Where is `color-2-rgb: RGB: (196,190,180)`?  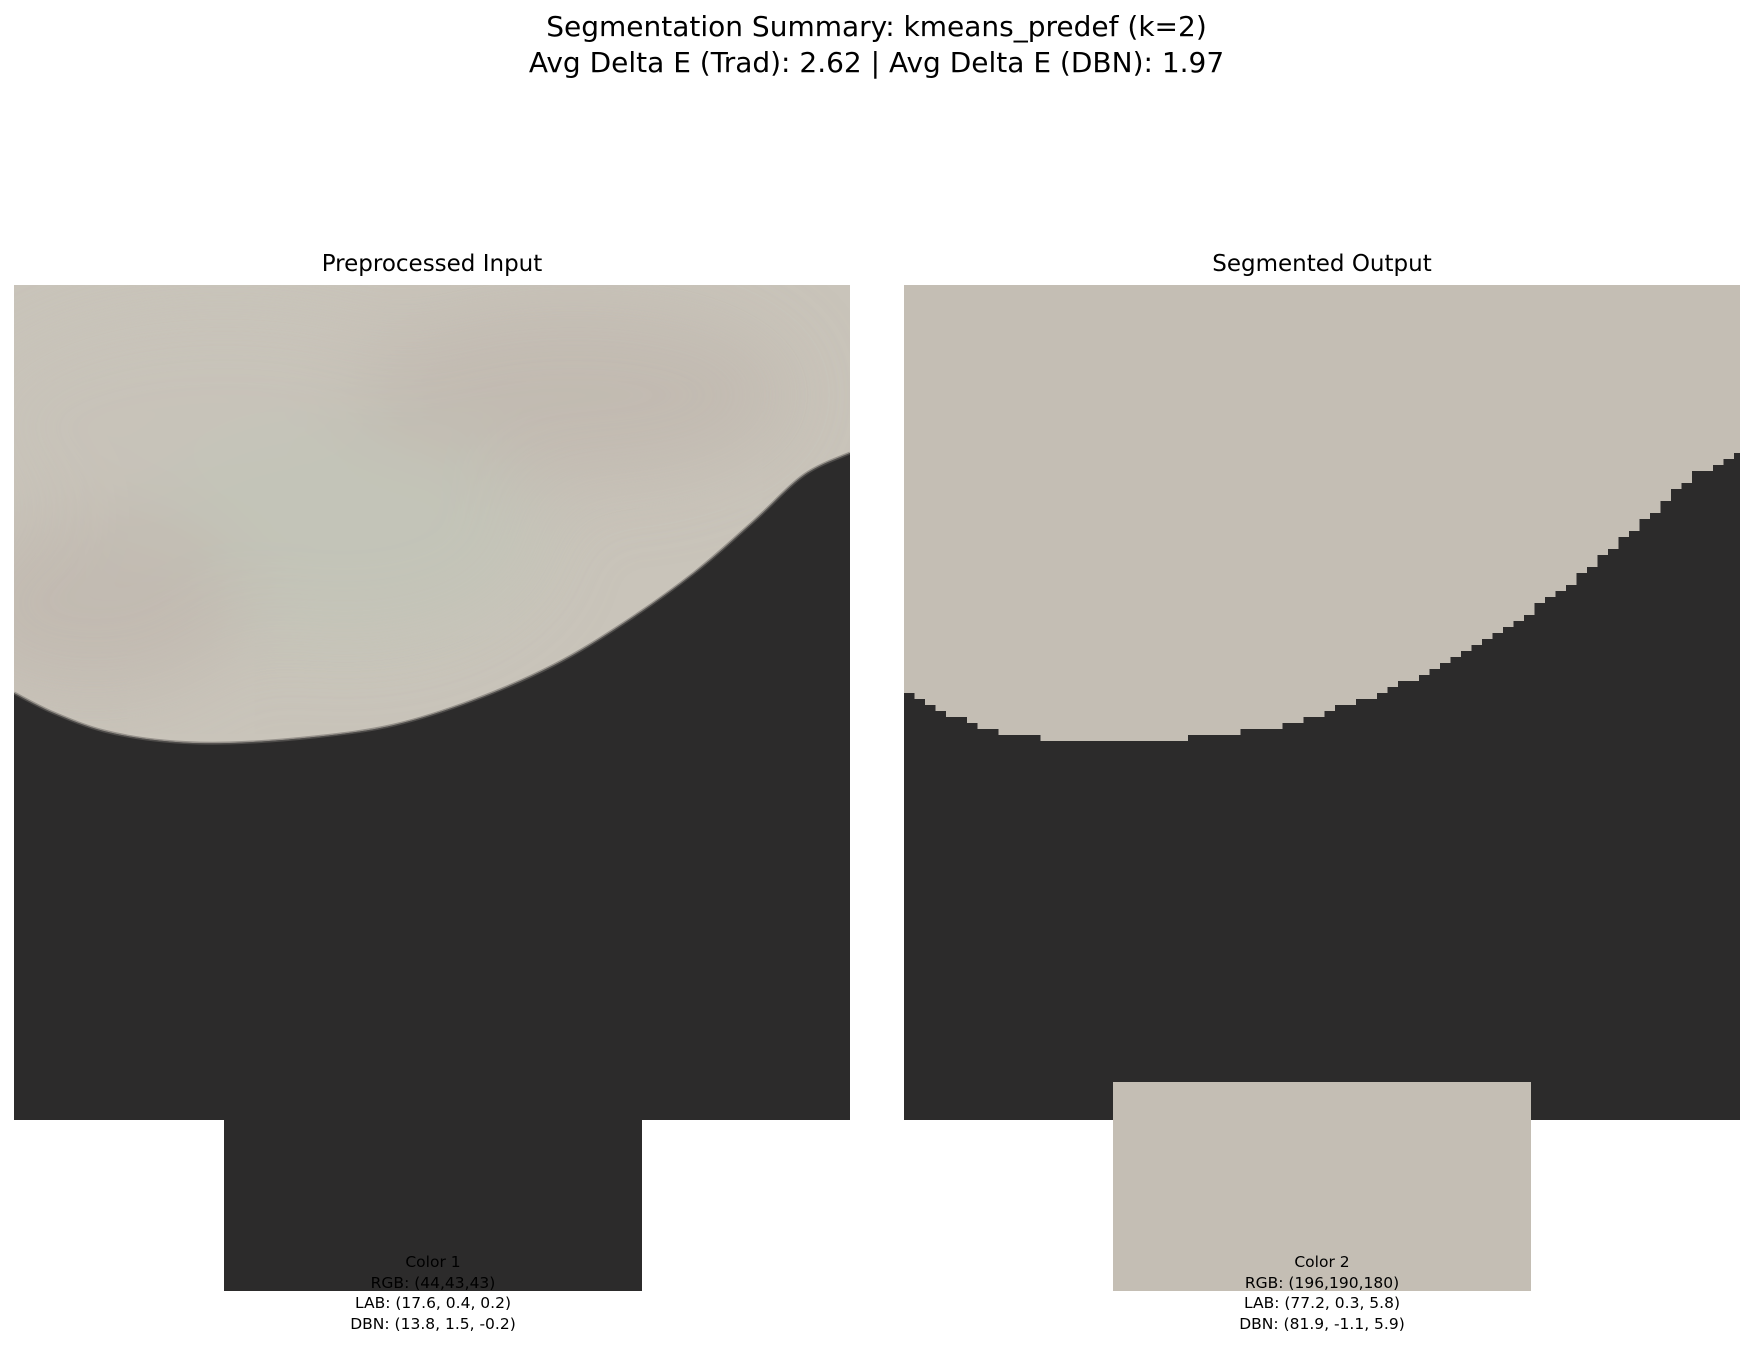
color-2-rgb: RGB: (196,190,180) is located at coordinates (1322, 1282).